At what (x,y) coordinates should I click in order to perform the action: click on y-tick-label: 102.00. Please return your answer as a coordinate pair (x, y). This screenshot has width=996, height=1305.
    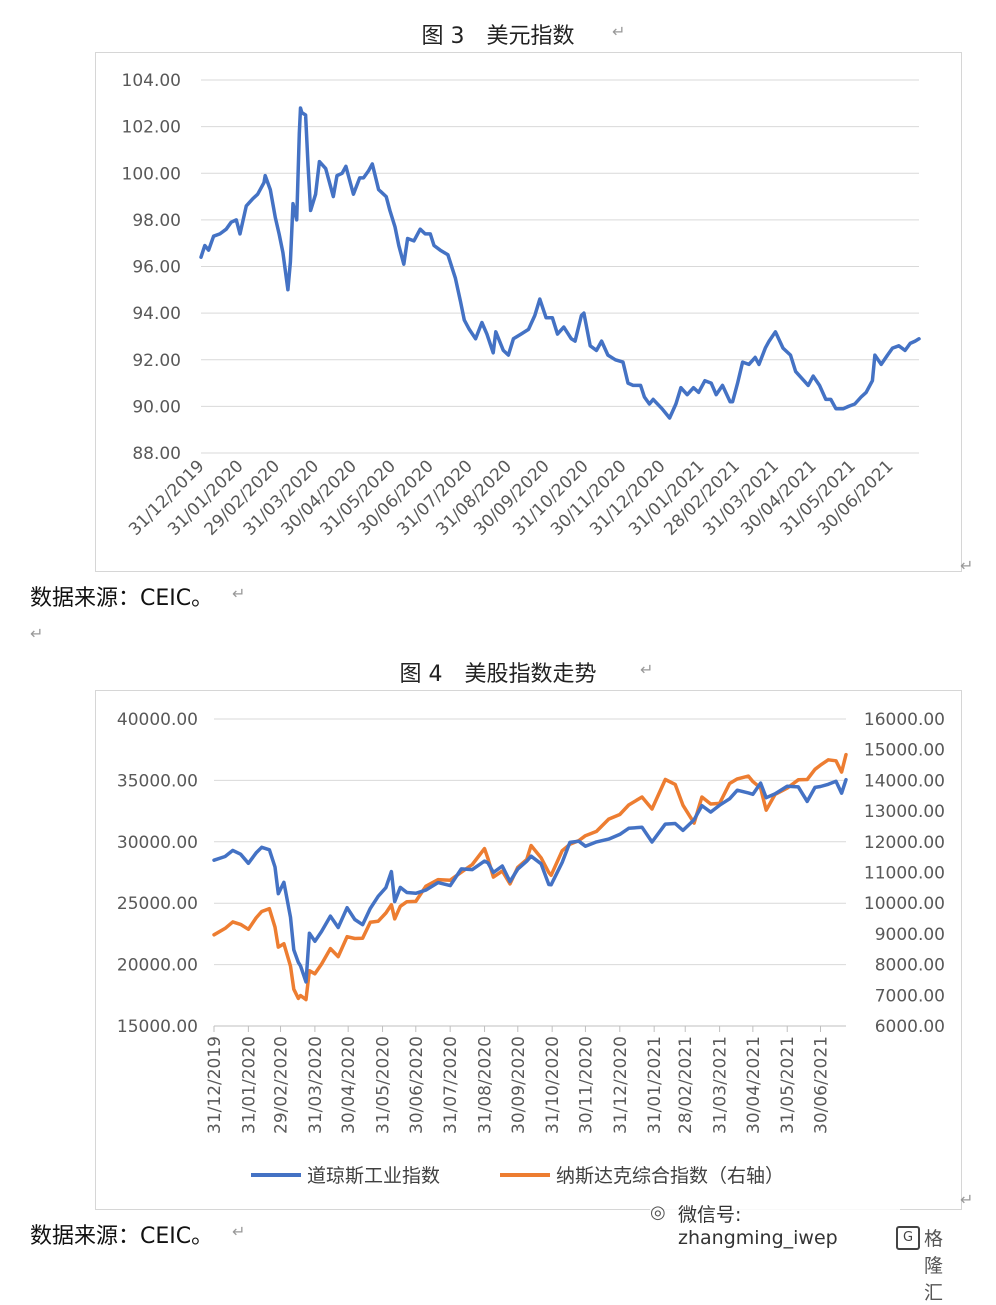
    Looking at the image, I should click on (151, 128).